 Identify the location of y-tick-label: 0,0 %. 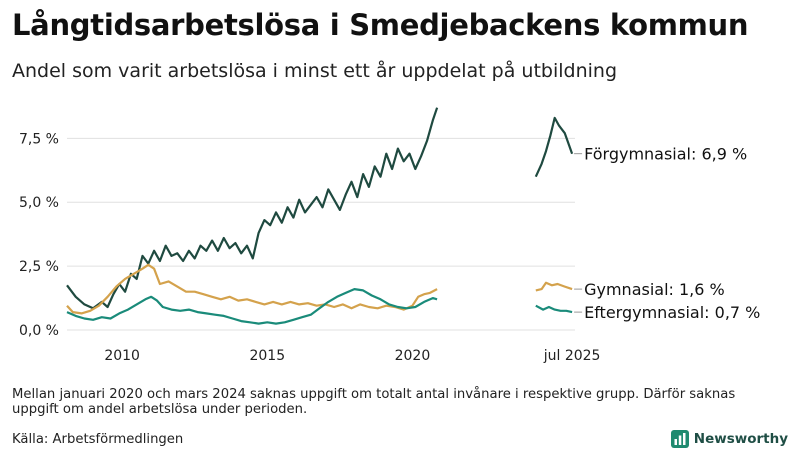
(39, 331).